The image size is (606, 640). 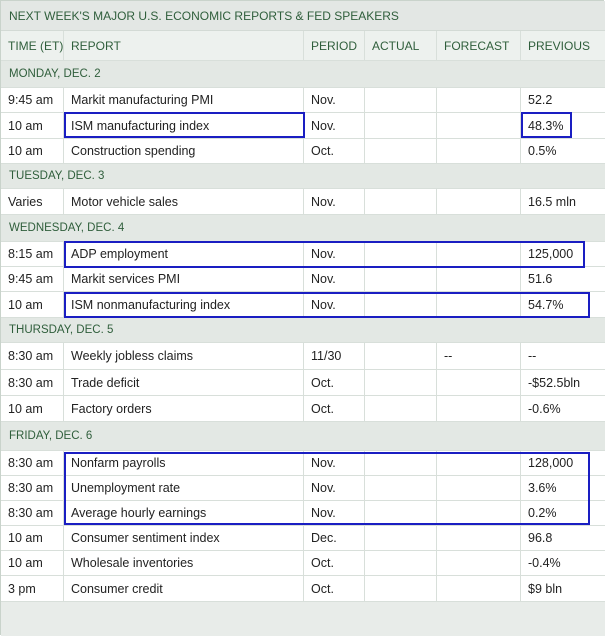 I want to click on cell-previous: 0.2%, so click(x=542, y=513).